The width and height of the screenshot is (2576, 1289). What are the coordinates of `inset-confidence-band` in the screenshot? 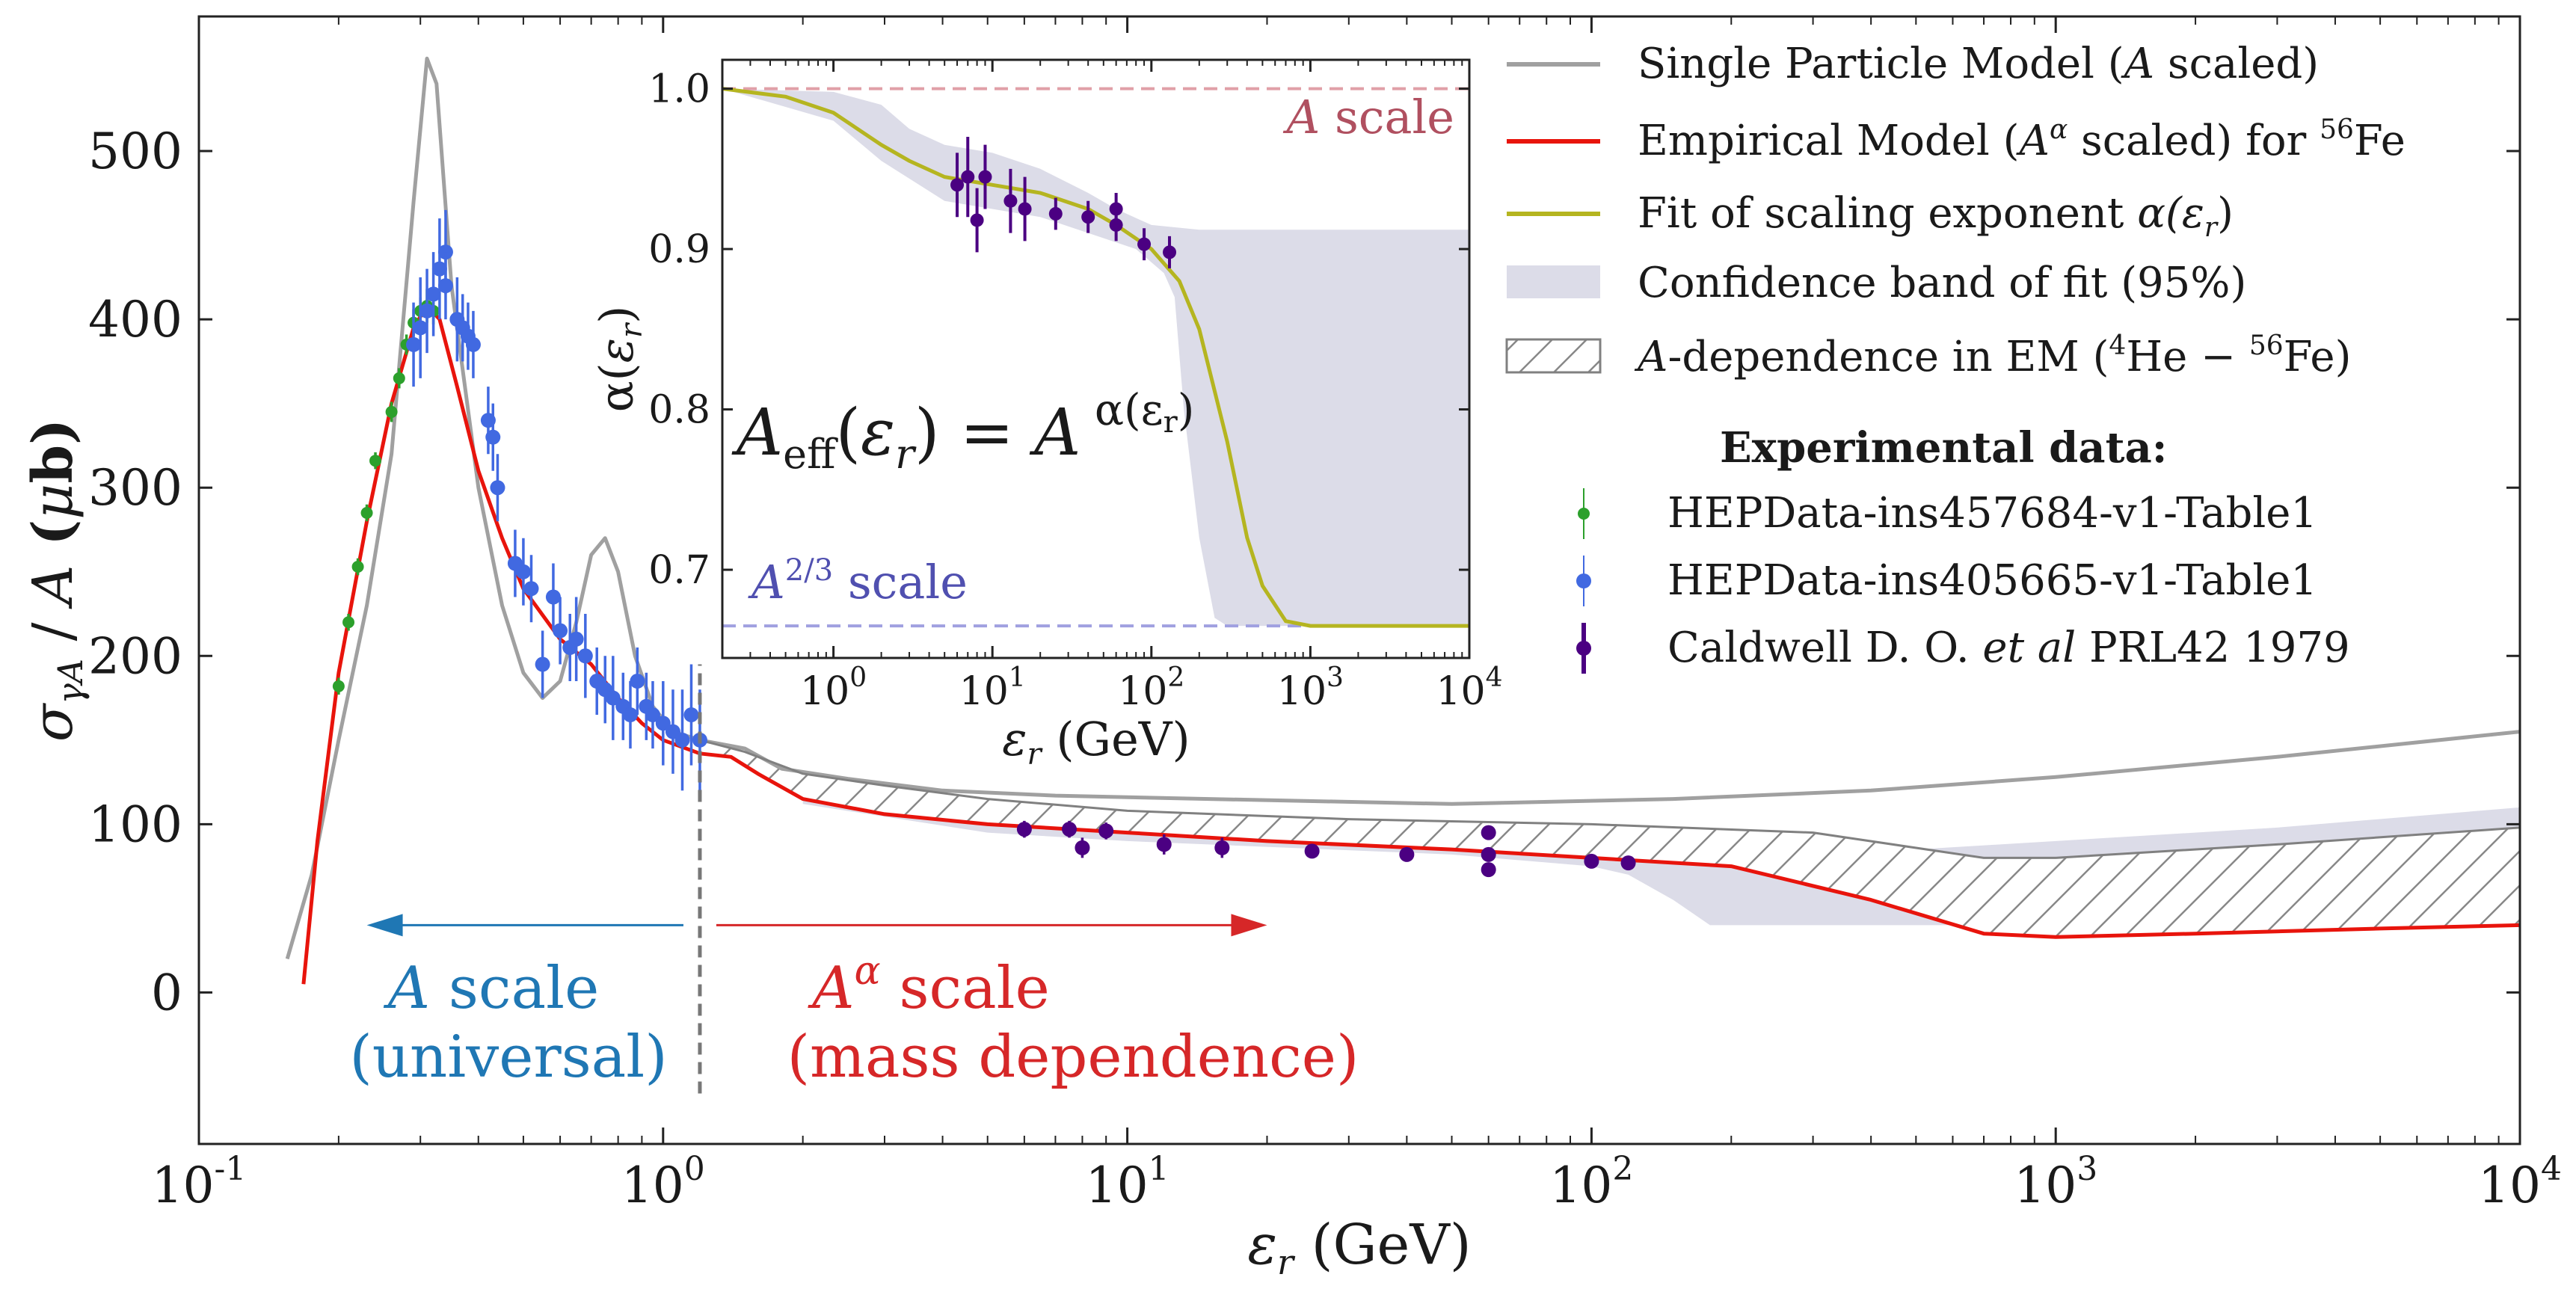 It's located at (1095, 357).